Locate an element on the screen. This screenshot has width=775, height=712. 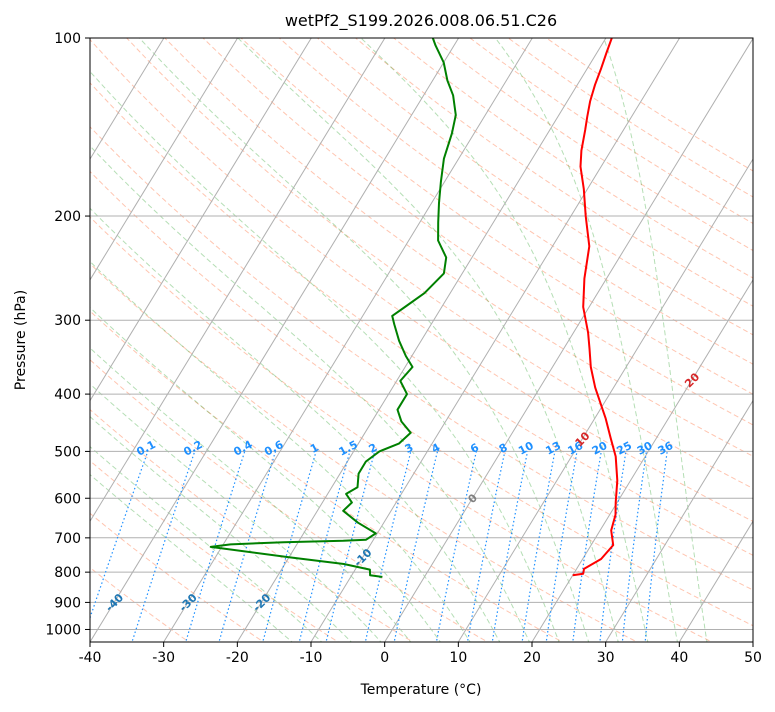
chart-title: wetPf2_S199.2026.008.06.51.C26 is located at coordinates (421, 21).